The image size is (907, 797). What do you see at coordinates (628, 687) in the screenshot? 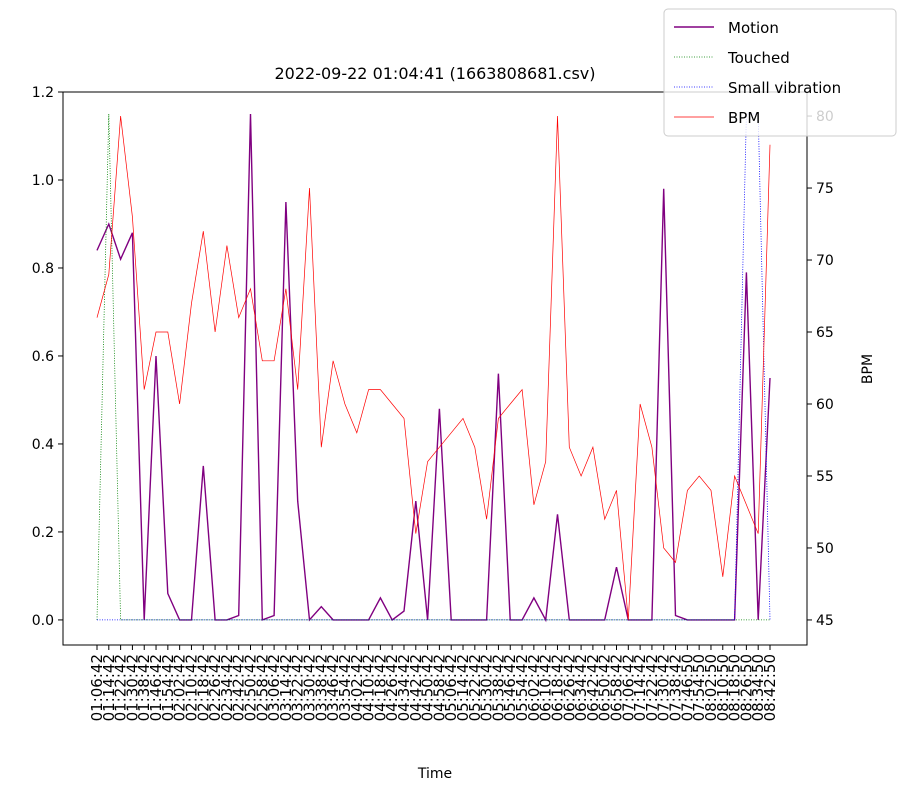
I see `x-tick-label: 07:06:42` at bounding box center [628, 687].